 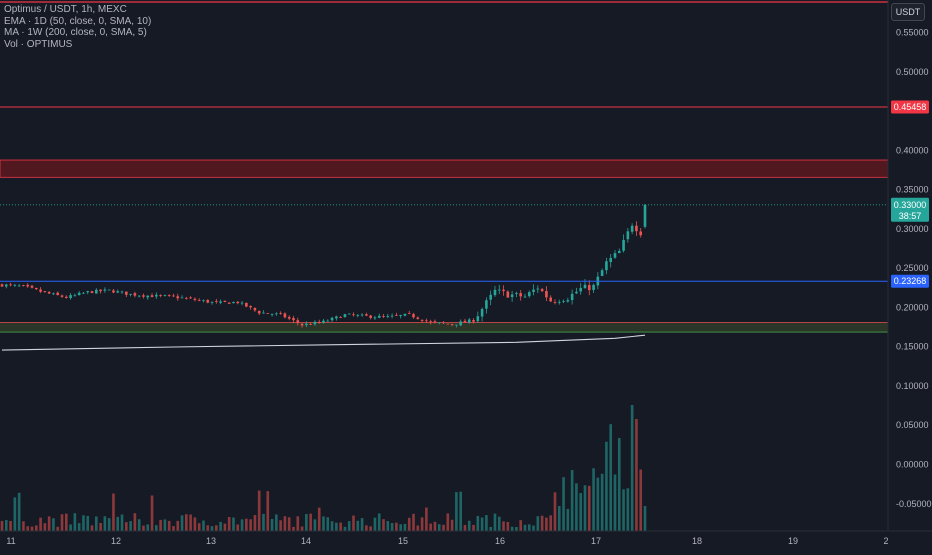 What do you see at coordinates (75, 32) in the screenshot?
I see `legend-ma: MA · 1W (200, close, 0, SMA, 5)` at bounding box center [75, 32].